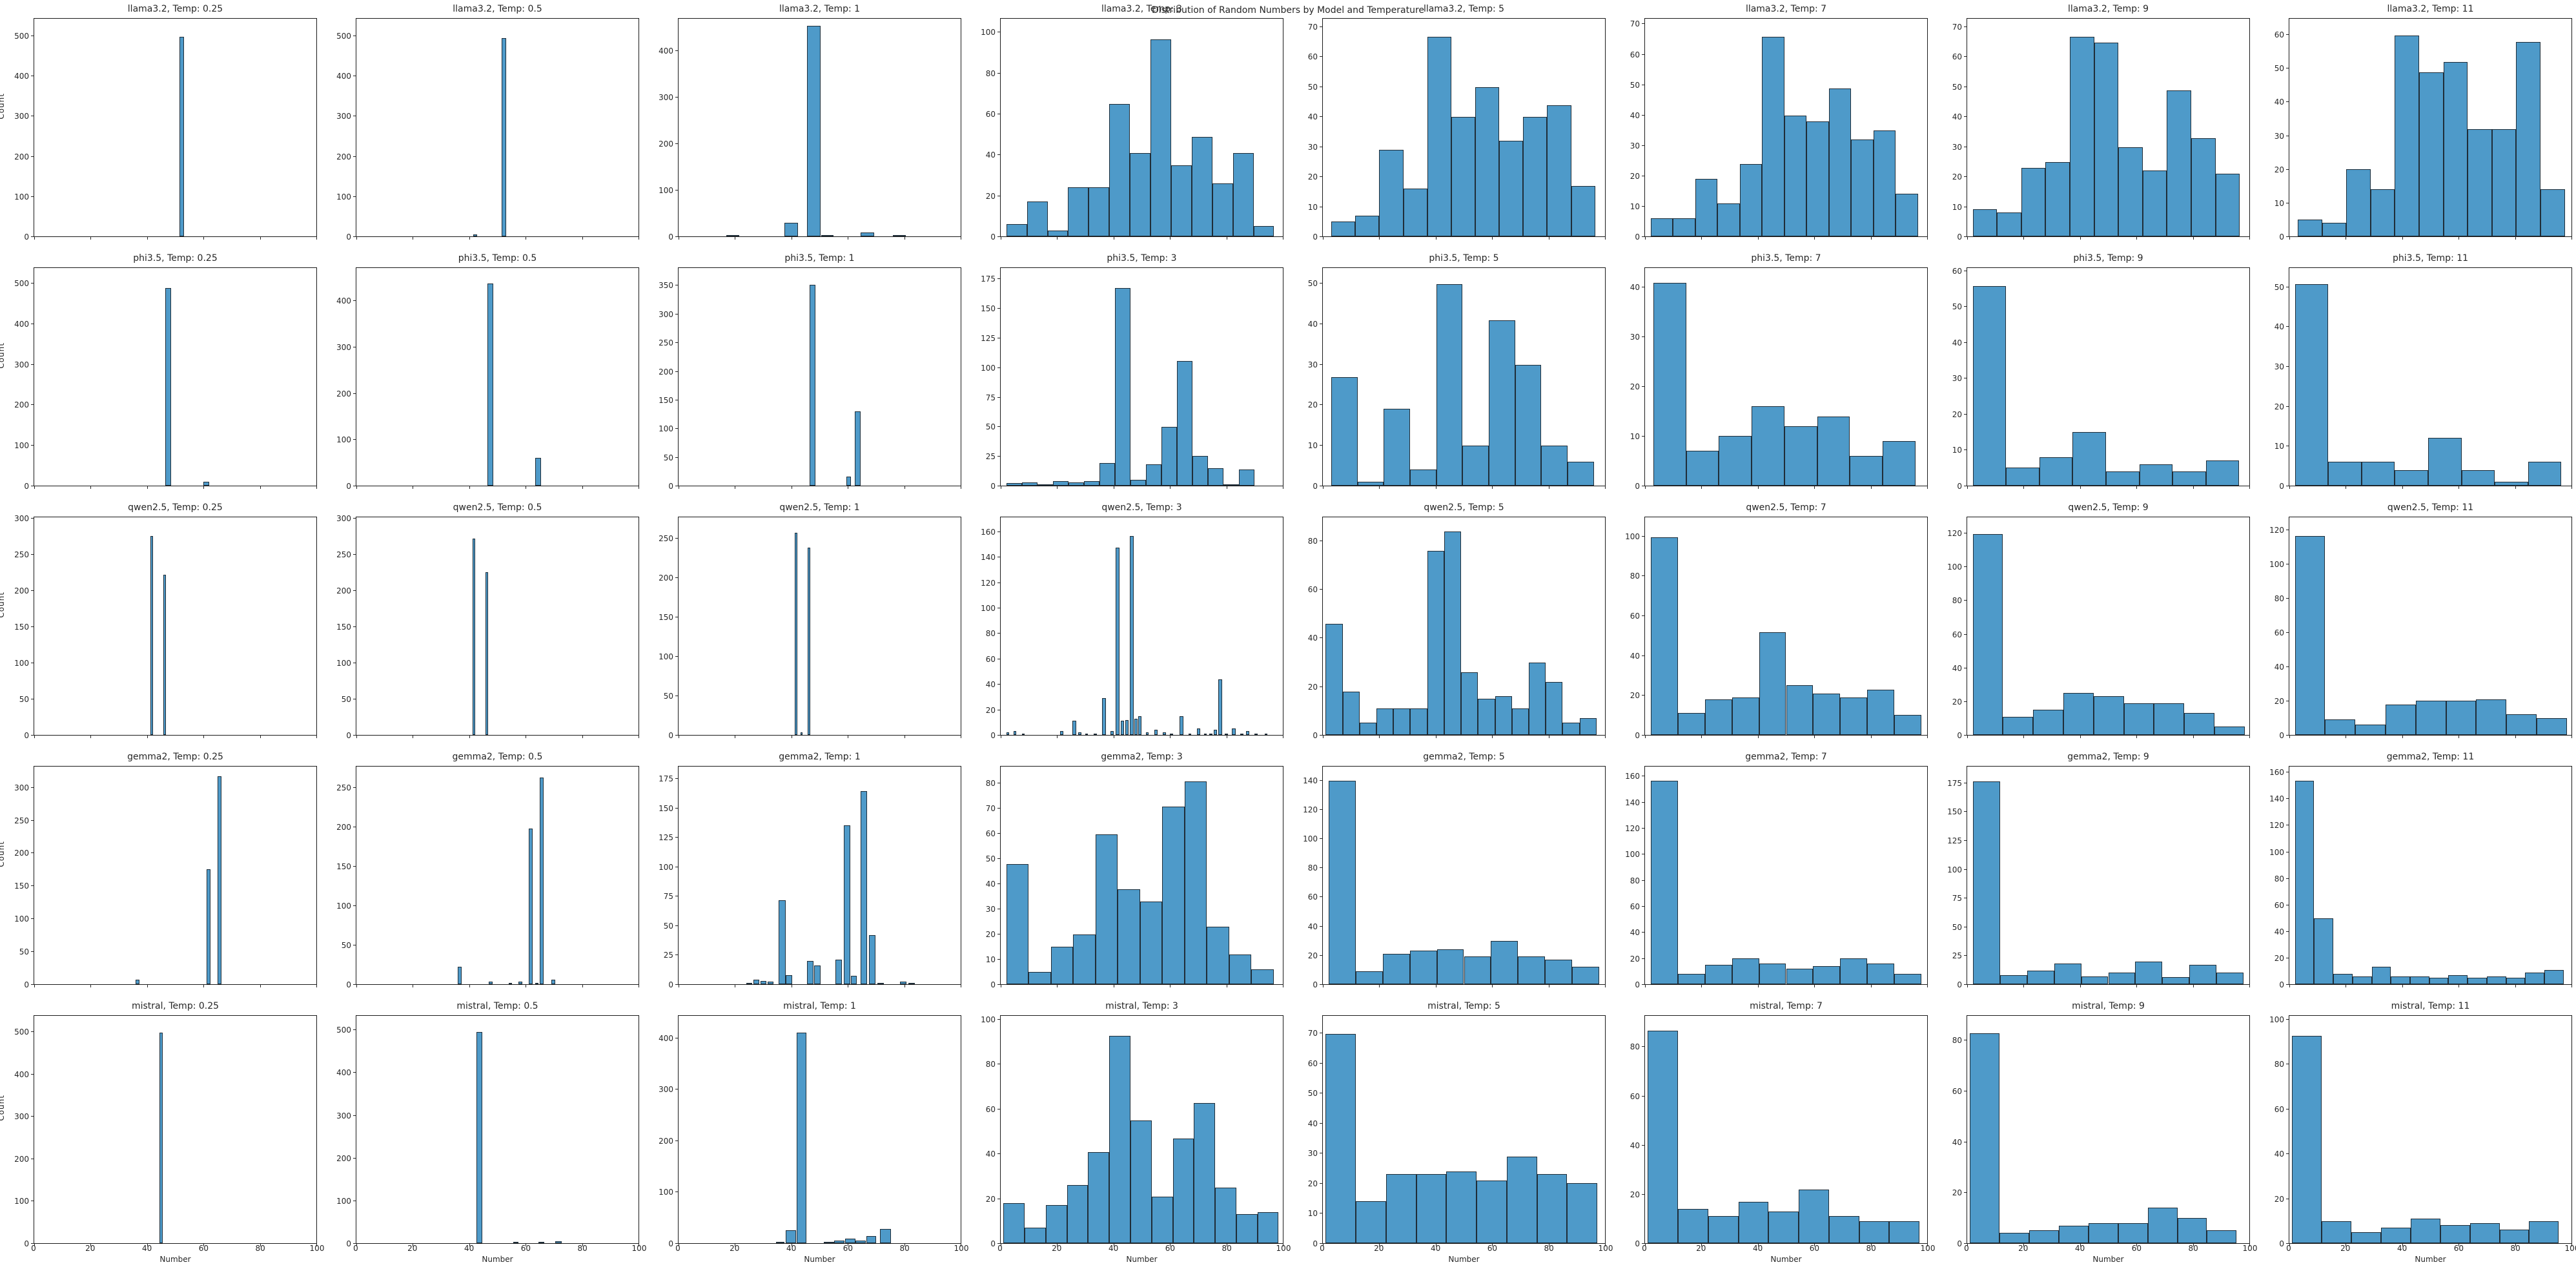  What do you see at coordinates (820, 1006) in the screenshot?
I see `subplot-title: mistral, Temp: 1` at bounding box center [820, 1006].